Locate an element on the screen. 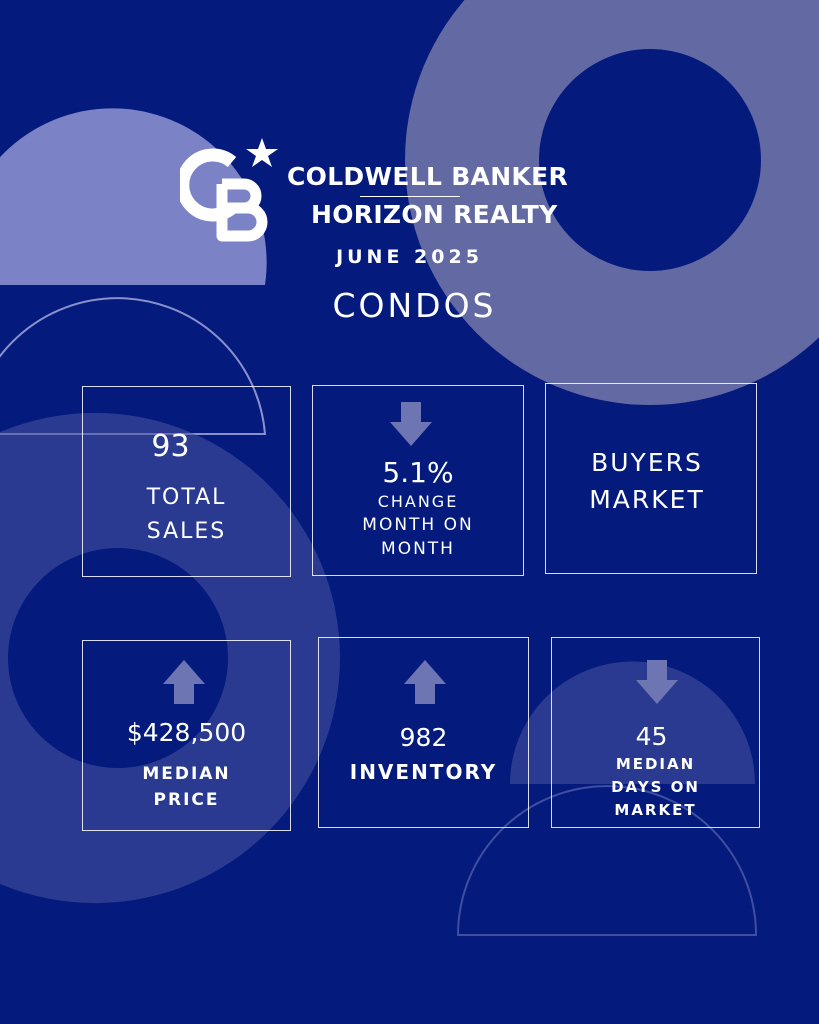  inventory-value: 982 is located at coordinates (423, 737).